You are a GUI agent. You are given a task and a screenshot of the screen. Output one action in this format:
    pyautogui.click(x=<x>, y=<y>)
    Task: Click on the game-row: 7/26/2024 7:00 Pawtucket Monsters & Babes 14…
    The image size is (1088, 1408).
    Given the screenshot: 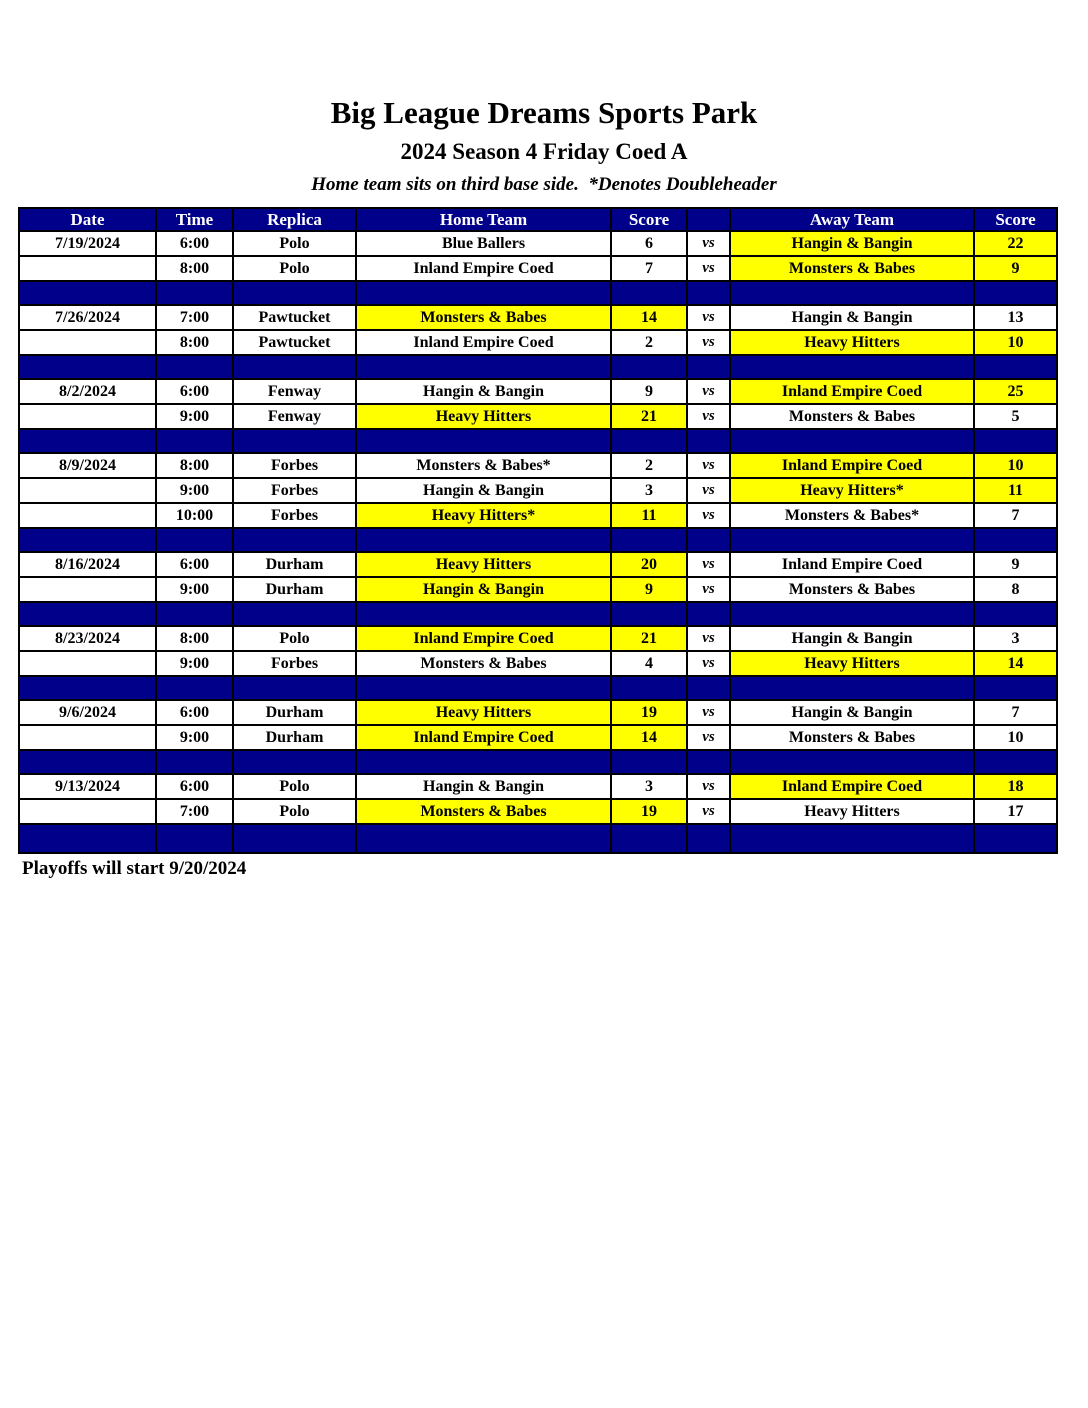 What is the action you would take?
    pyautogui.click(x=538, y=318)
    